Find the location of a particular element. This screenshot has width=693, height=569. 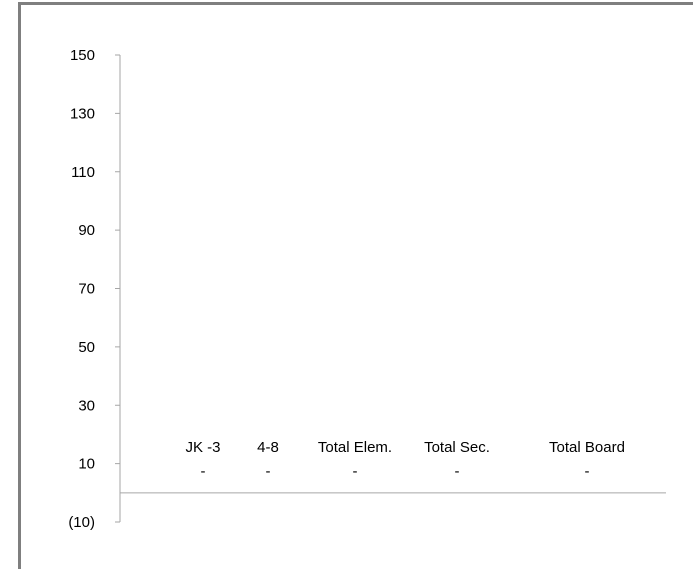

y-tick-label: 70 is located at coordinates (86, 289).